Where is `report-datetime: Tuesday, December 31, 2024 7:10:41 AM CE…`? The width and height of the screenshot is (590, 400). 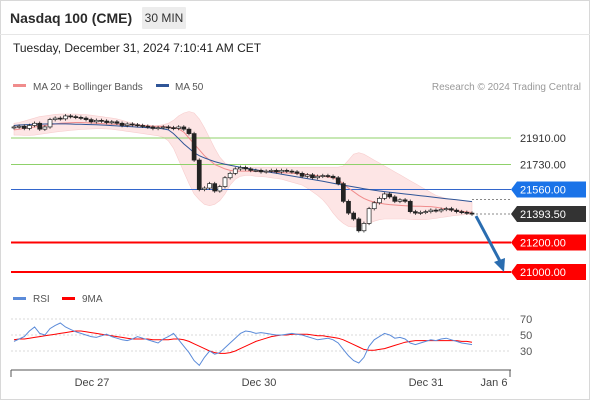 report-datetime: Tuesday, December 31, 2024 7:10:41 AM CE… is located at coordinates (137, 48).